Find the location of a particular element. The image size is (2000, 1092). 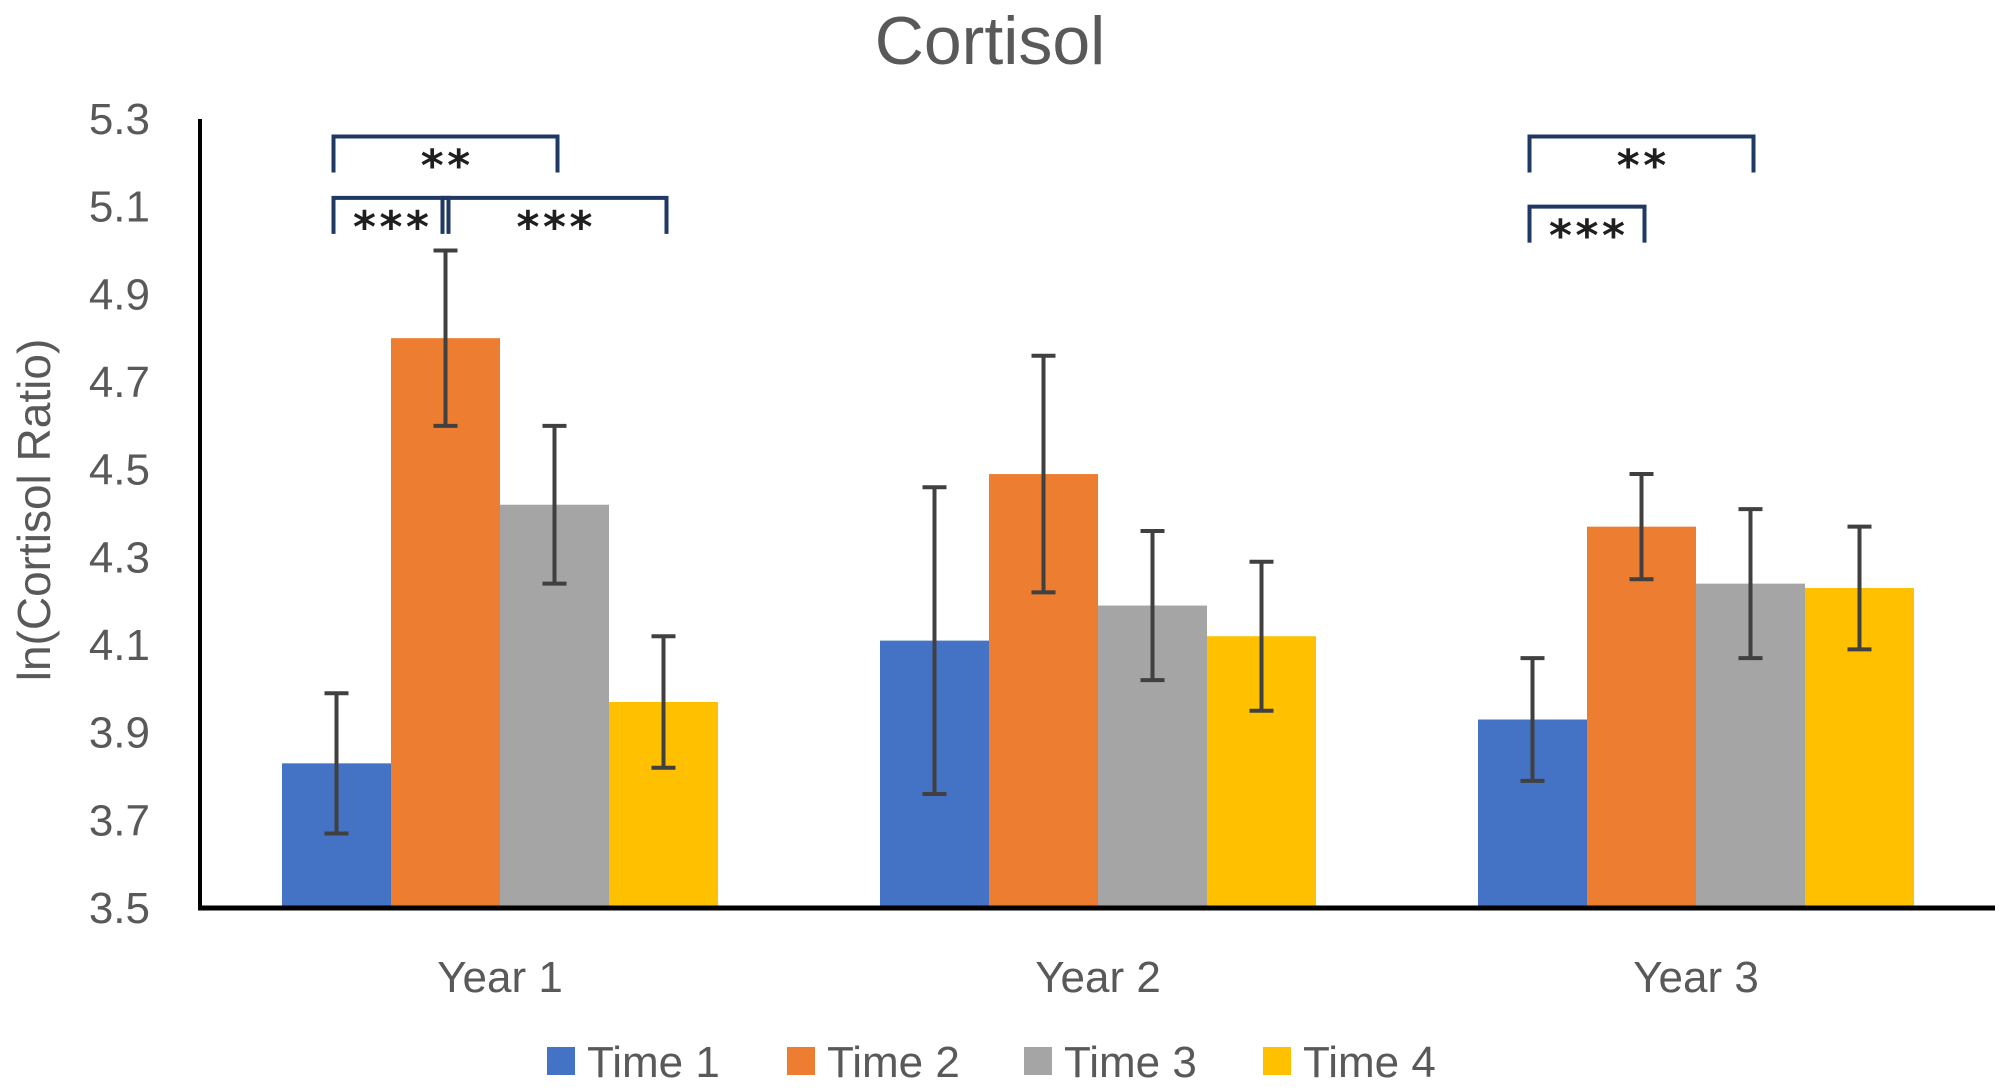

legend-label: Time 3 is located at coordinates (1130, 1062).